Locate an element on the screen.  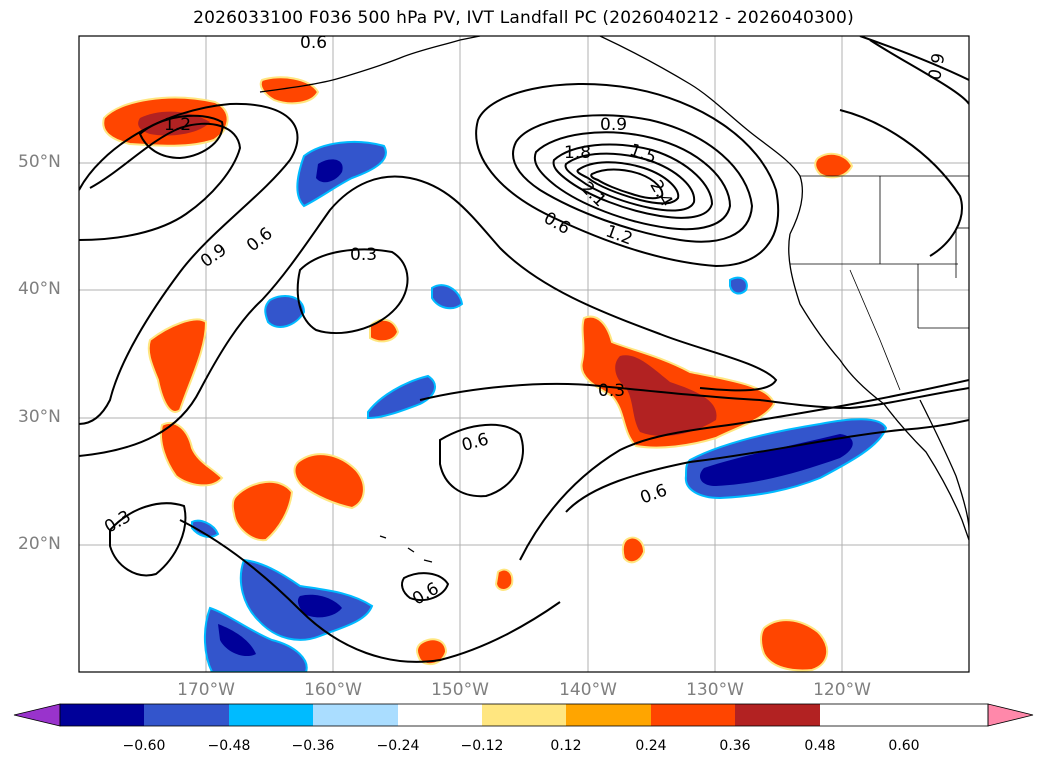
positive-blob-south3 is located at coordinates (432, 652).